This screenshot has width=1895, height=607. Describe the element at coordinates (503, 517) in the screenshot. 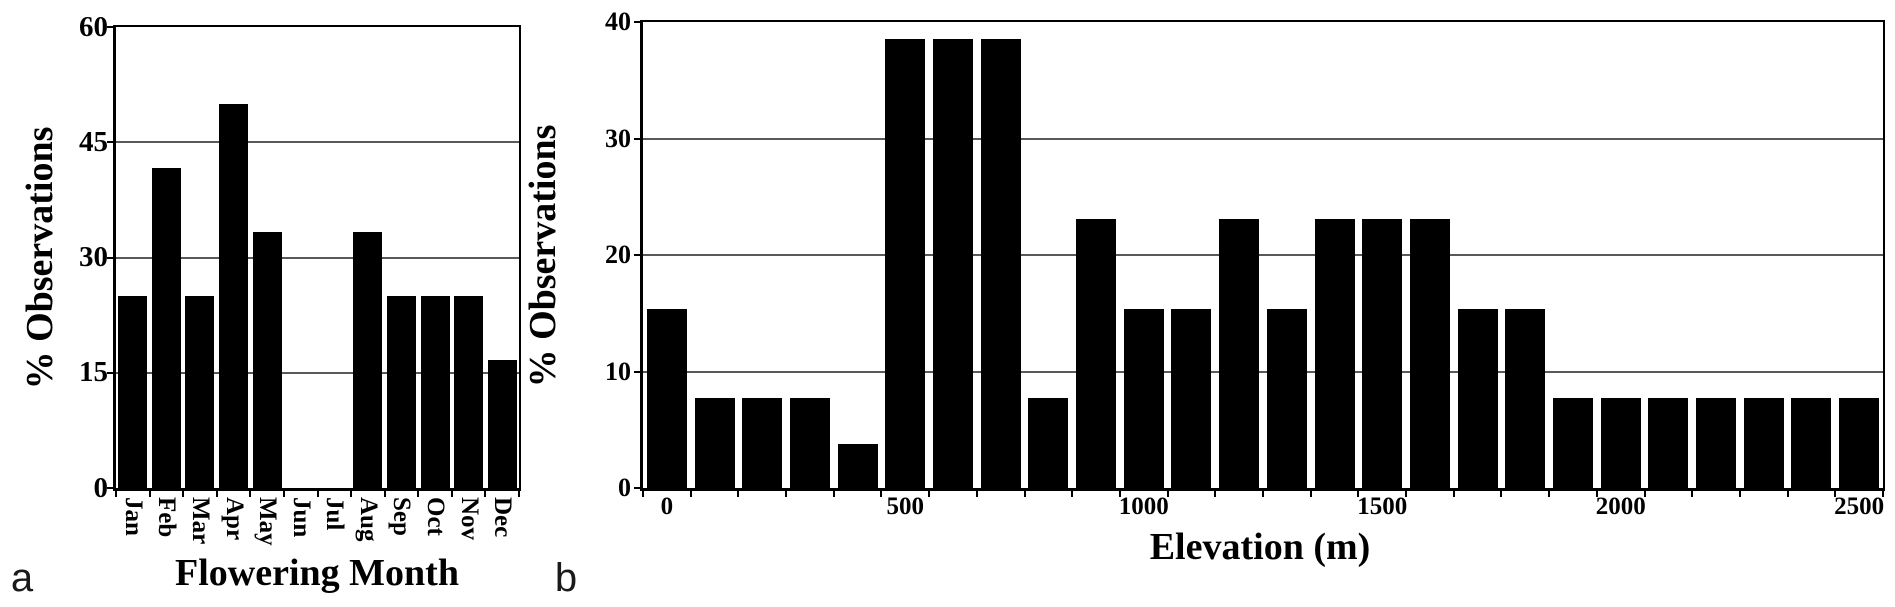

I see `x-tick-label-a-Dec: Dec` at that location.